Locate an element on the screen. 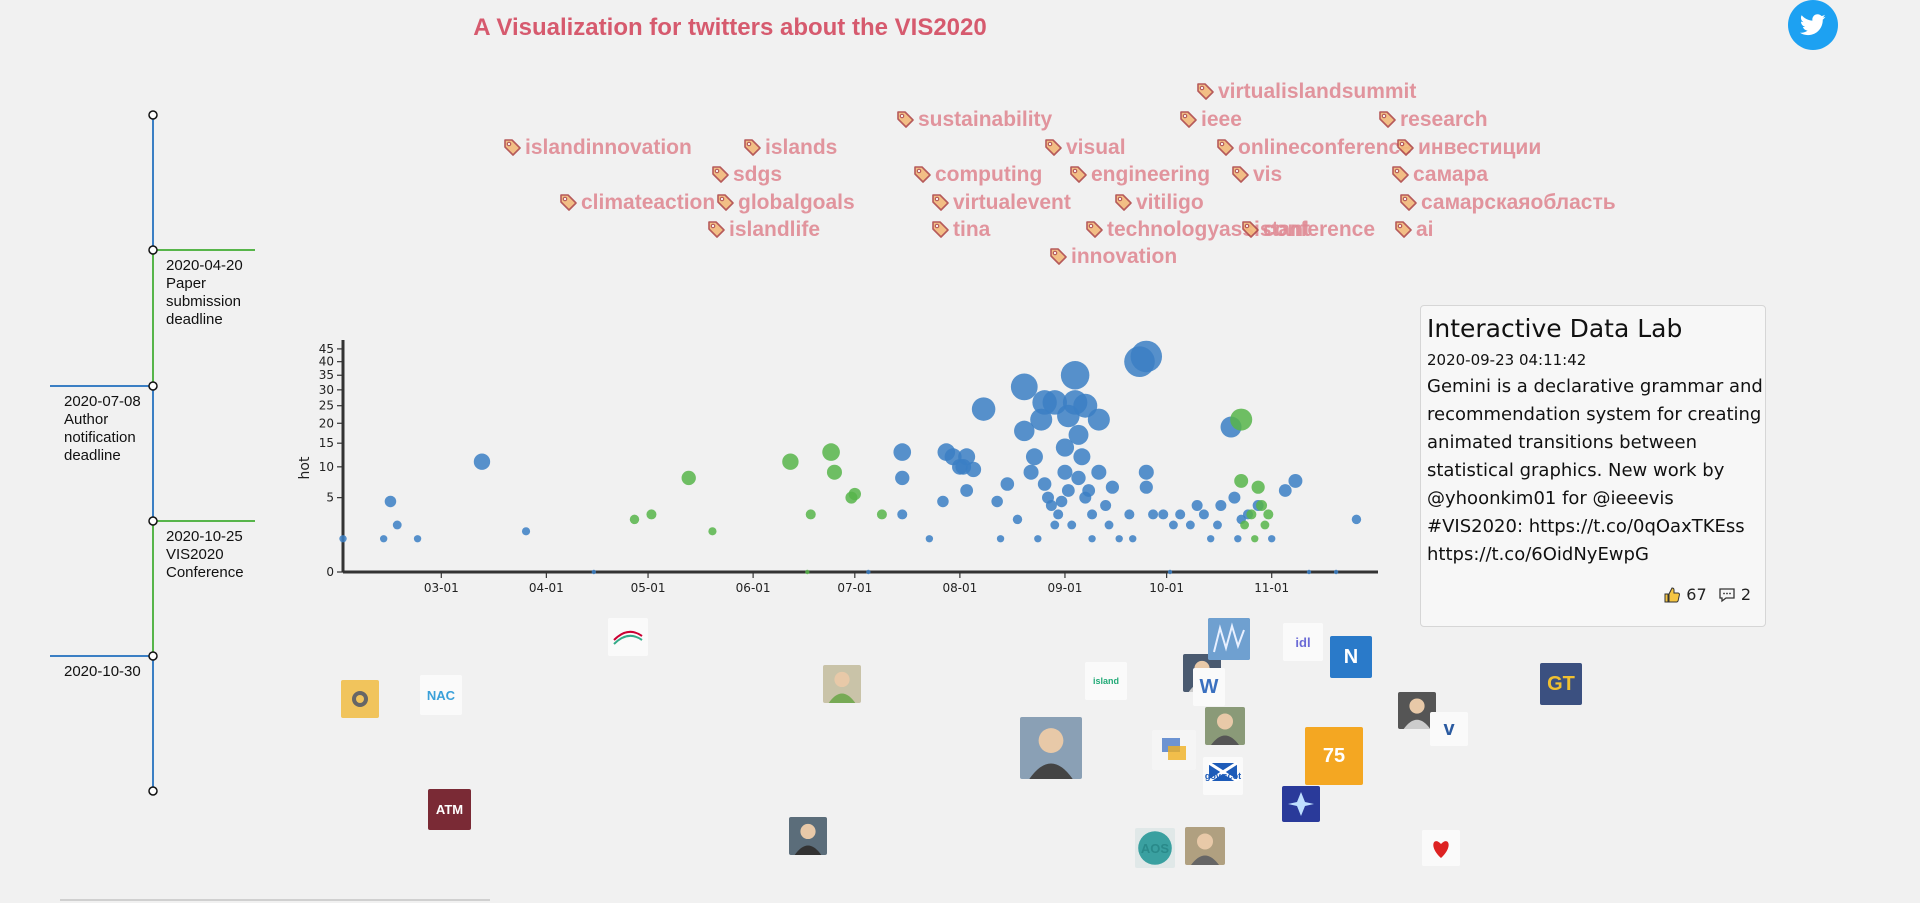  hashtag-item: globalgoals is located at coordinates (785, 203).